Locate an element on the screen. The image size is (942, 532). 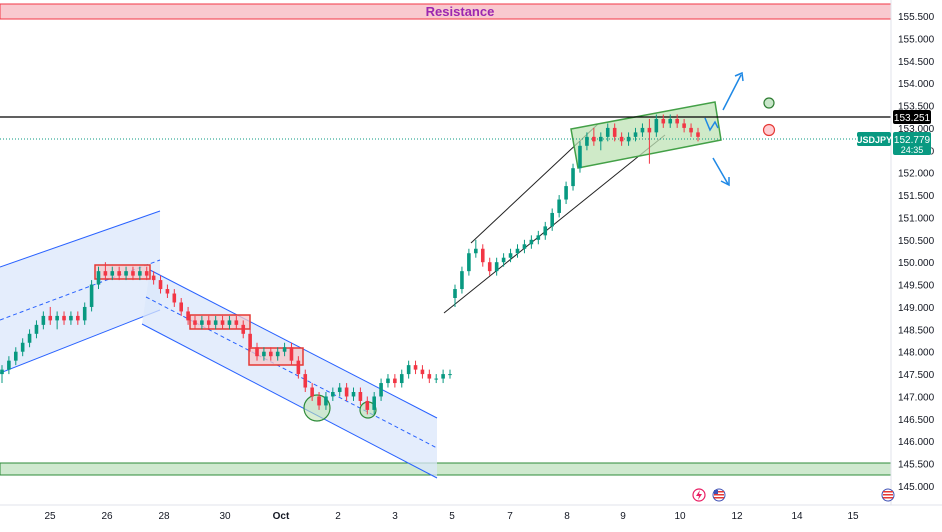
x-tick-label: 14 is located at coordinates (797, 516).